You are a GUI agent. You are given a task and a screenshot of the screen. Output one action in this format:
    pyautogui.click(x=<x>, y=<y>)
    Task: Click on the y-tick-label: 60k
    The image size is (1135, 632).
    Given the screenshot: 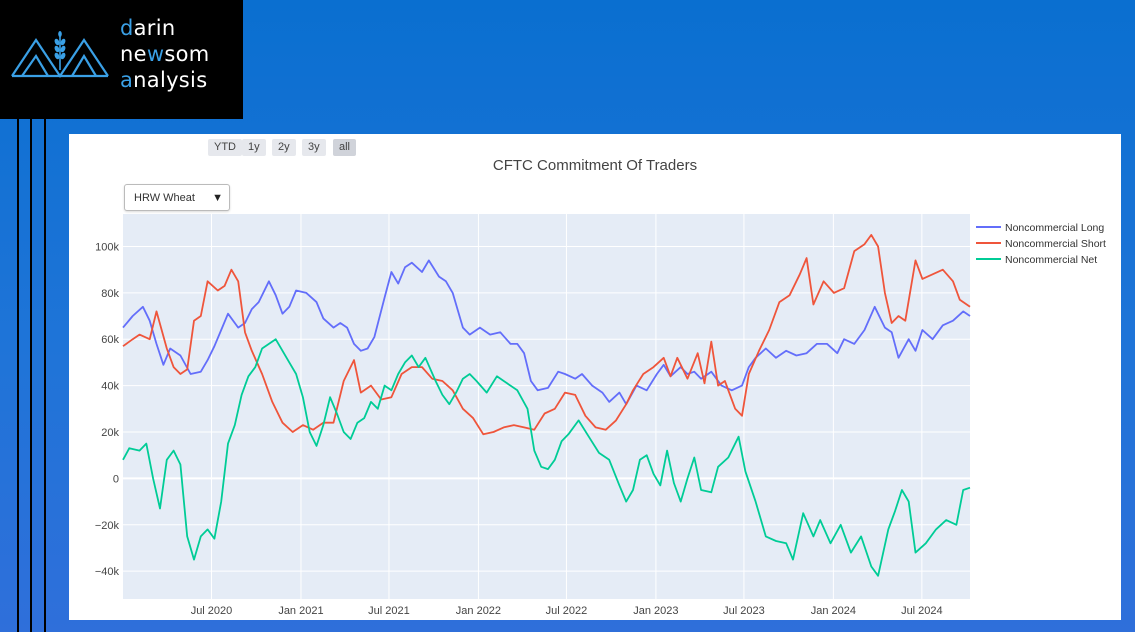 What is the action you would take?
    pyautogui.click(x=110, y=340)
    